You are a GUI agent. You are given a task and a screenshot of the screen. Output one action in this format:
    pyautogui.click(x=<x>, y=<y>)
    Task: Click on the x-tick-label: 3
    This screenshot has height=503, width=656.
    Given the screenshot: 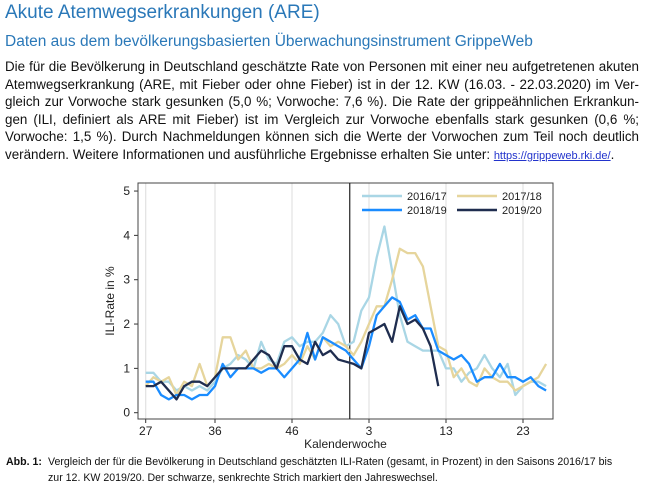 What is the action you would take?
    pyautogui.click(x=369, y=431)
    